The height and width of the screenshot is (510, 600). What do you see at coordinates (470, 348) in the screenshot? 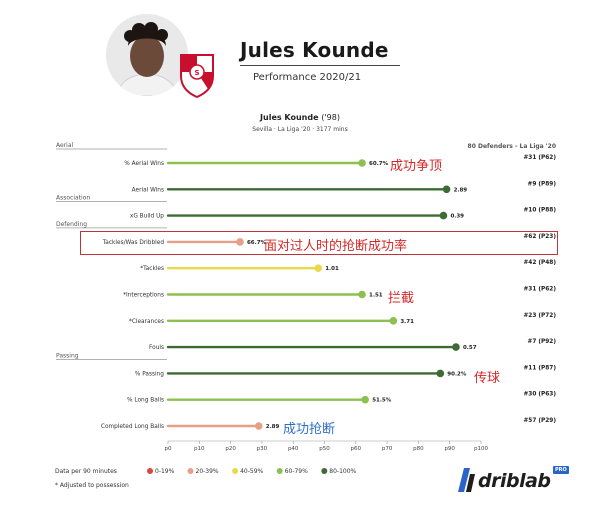
I see `value-label: 0.57` at bounding box center [470, 348].